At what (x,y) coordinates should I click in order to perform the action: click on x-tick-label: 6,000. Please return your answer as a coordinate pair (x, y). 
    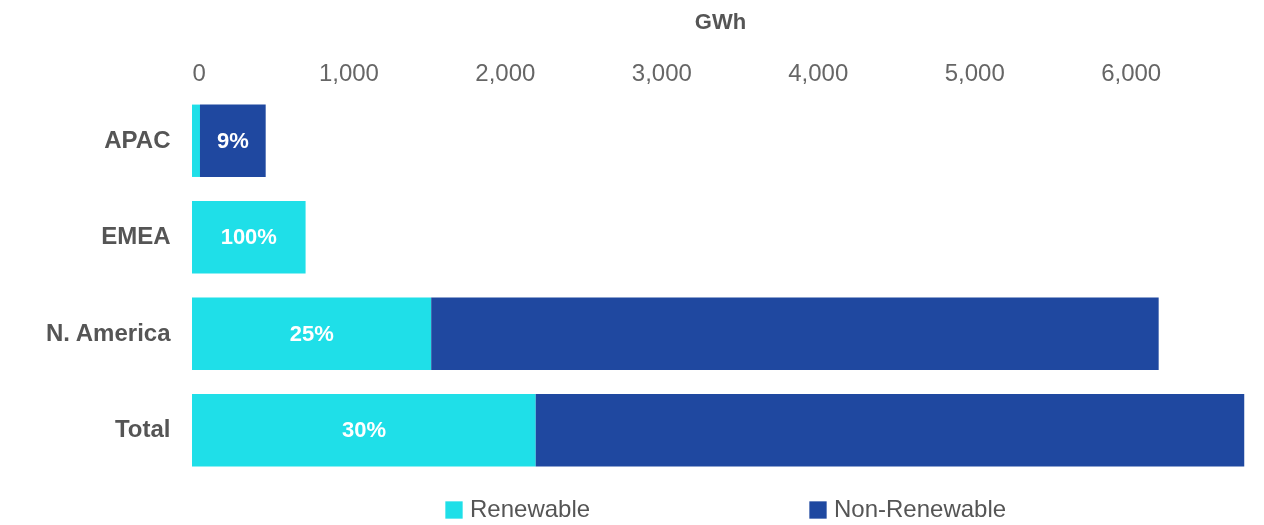
    Looking at the image, I should click on (1131, 72).